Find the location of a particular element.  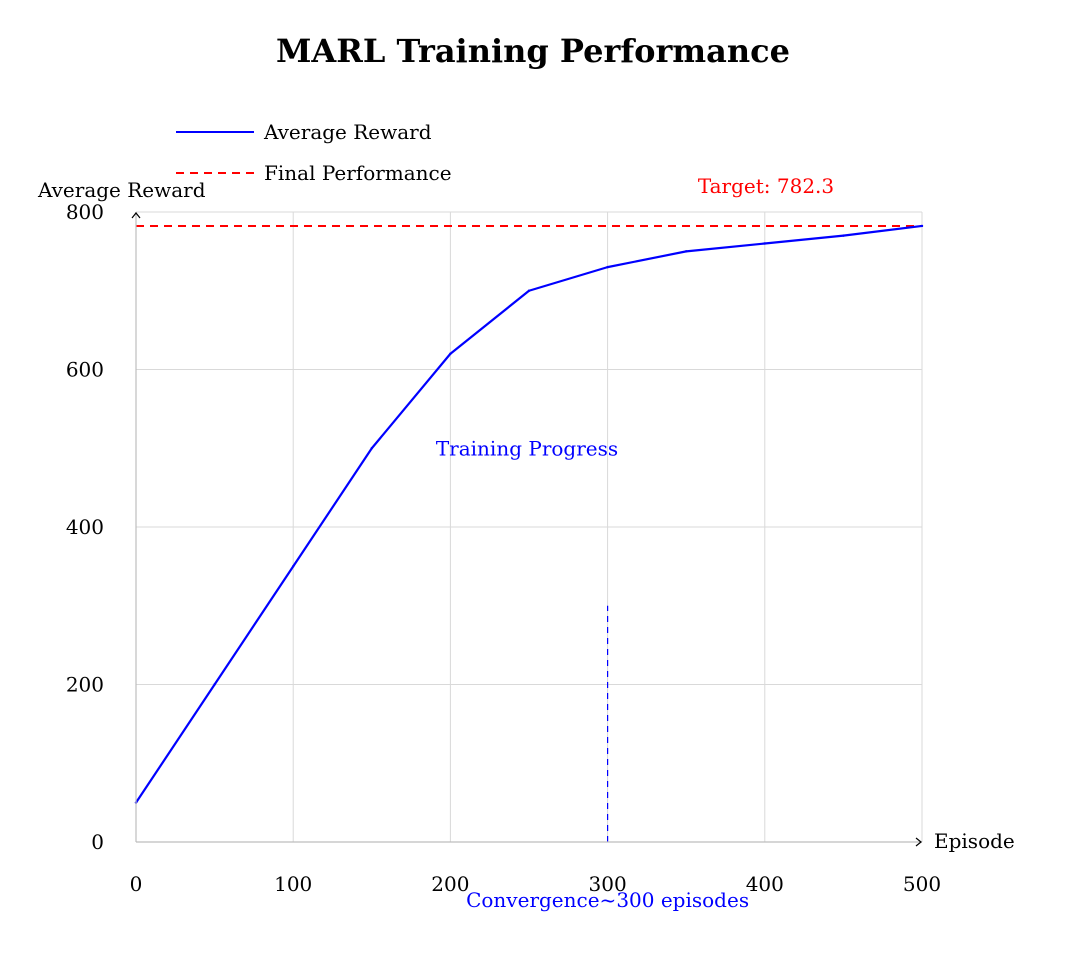

convergence-label: Convergence~300 episodes is located at coordinates (607, 900).